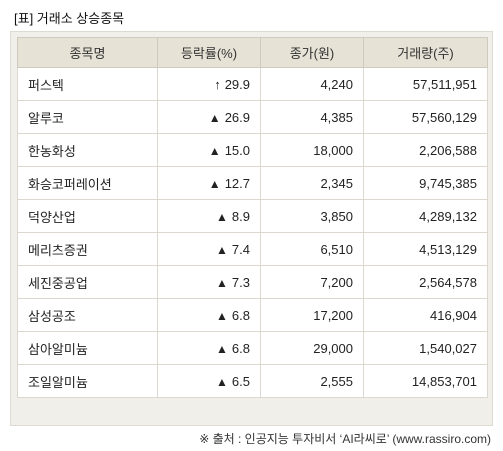 The width and height of the screenshot is (503, 451). Describe the element at coordinates (217, 84) in the screenshot. I see `upper-limit-arrow-icon: ↑` at that location.